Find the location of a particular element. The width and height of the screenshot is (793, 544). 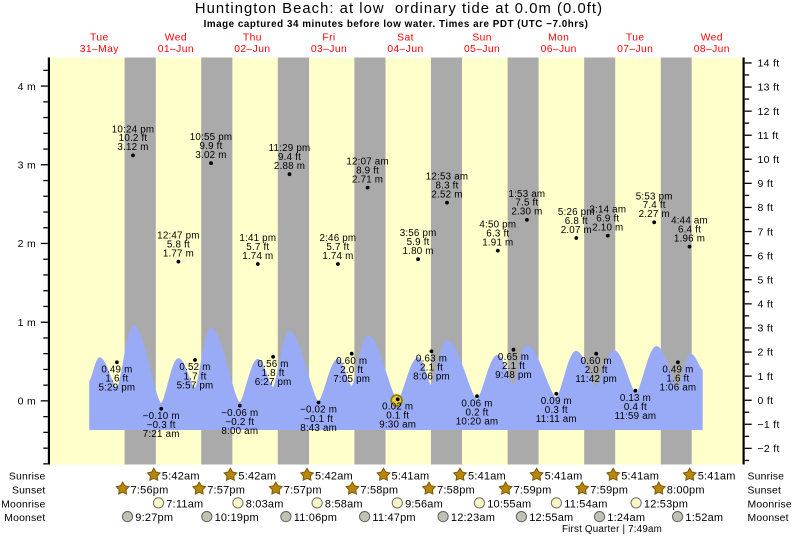

svg-text: 6:27 pm is located at coordinates (273, 382).